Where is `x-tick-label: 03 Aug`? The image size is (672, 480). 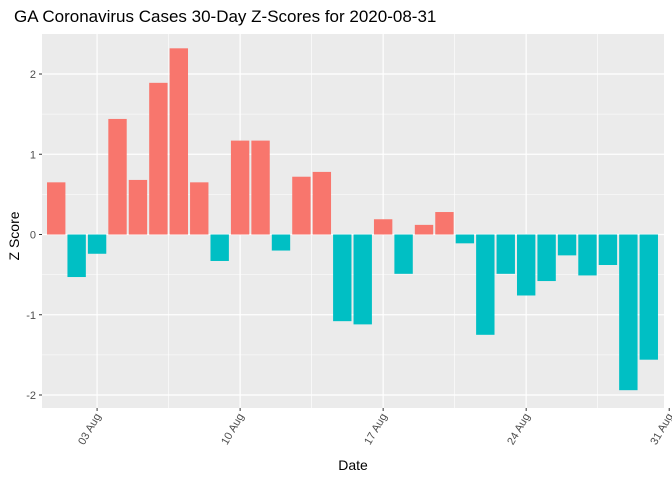 x-tick-label: 03 Aug is located at coordinates (90, 430).